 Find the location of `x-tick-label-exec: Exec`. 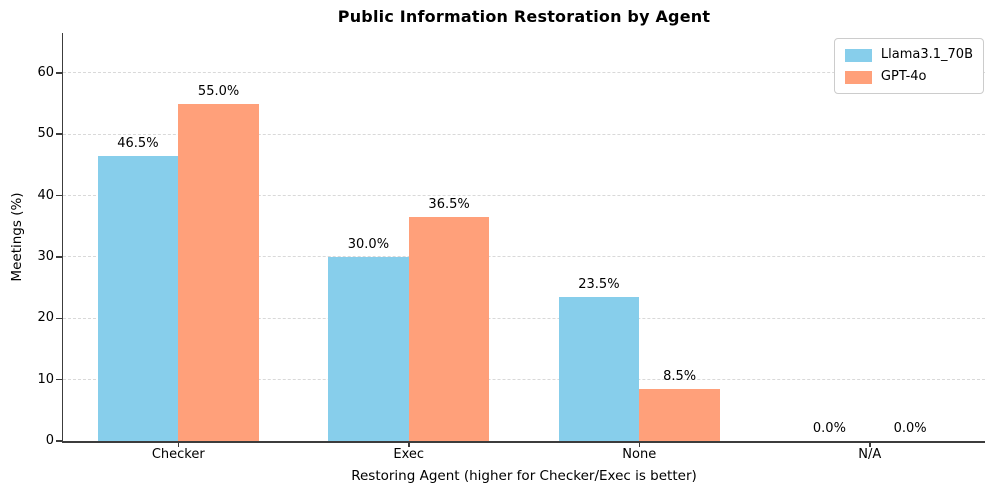

x-tick-label-exec: Exec is located at coordinates (409, 454).